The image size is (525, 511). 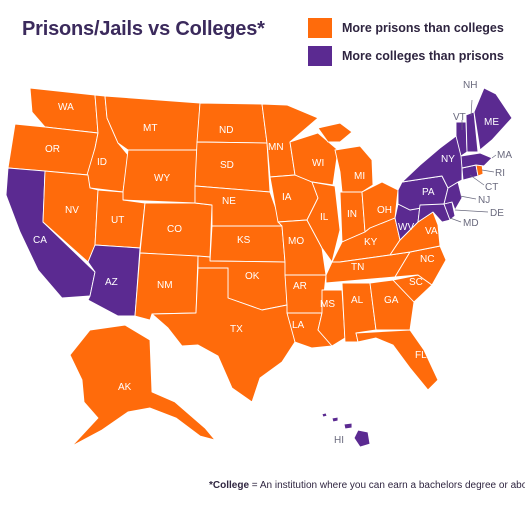 I want to click on legend-label-more-prisons: More prisons than colleges, so click(x=423, y=28).